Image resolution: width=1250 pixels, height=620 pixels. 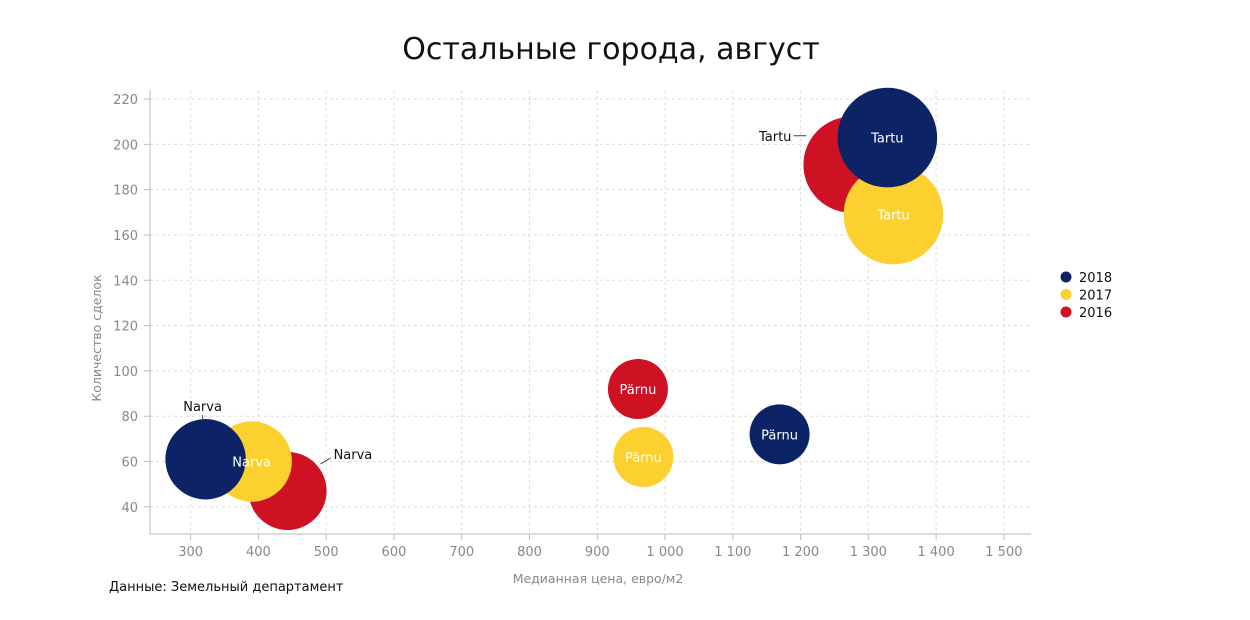 I want to click on legend-label: 2016, so click(x=1095, y=313).